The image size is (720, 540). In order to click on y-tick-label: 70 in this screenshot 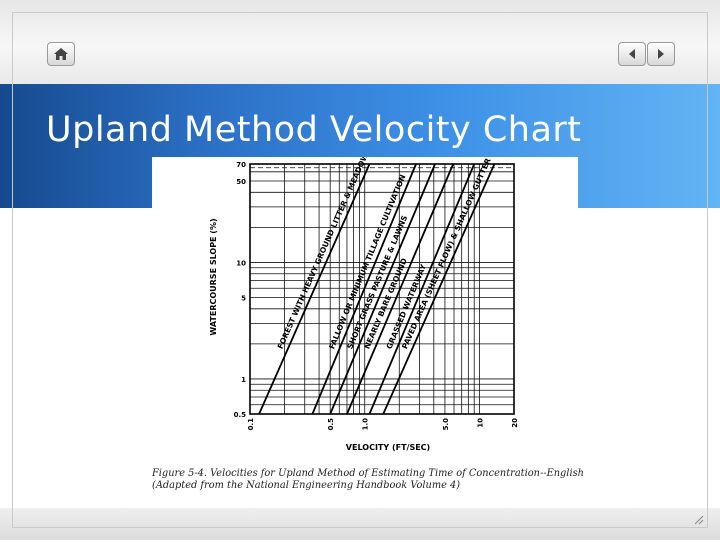, I will do `click(241, 165)`.